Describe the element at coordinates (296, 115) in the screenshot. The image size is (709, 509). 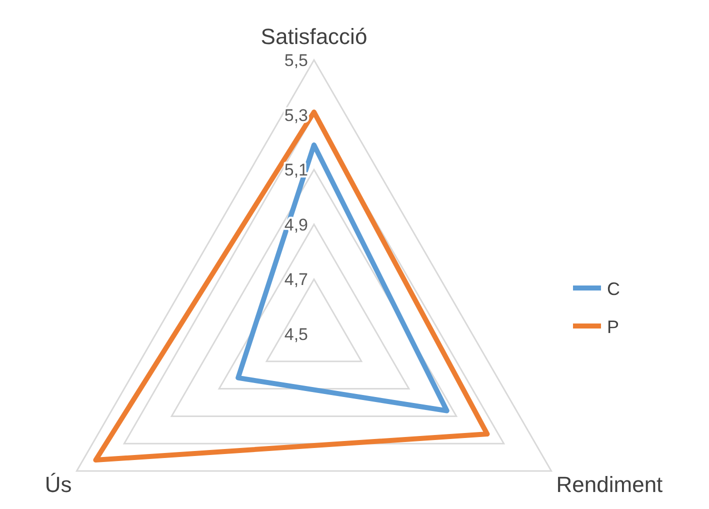
I see `y-tick-label: 5,3` at that location.